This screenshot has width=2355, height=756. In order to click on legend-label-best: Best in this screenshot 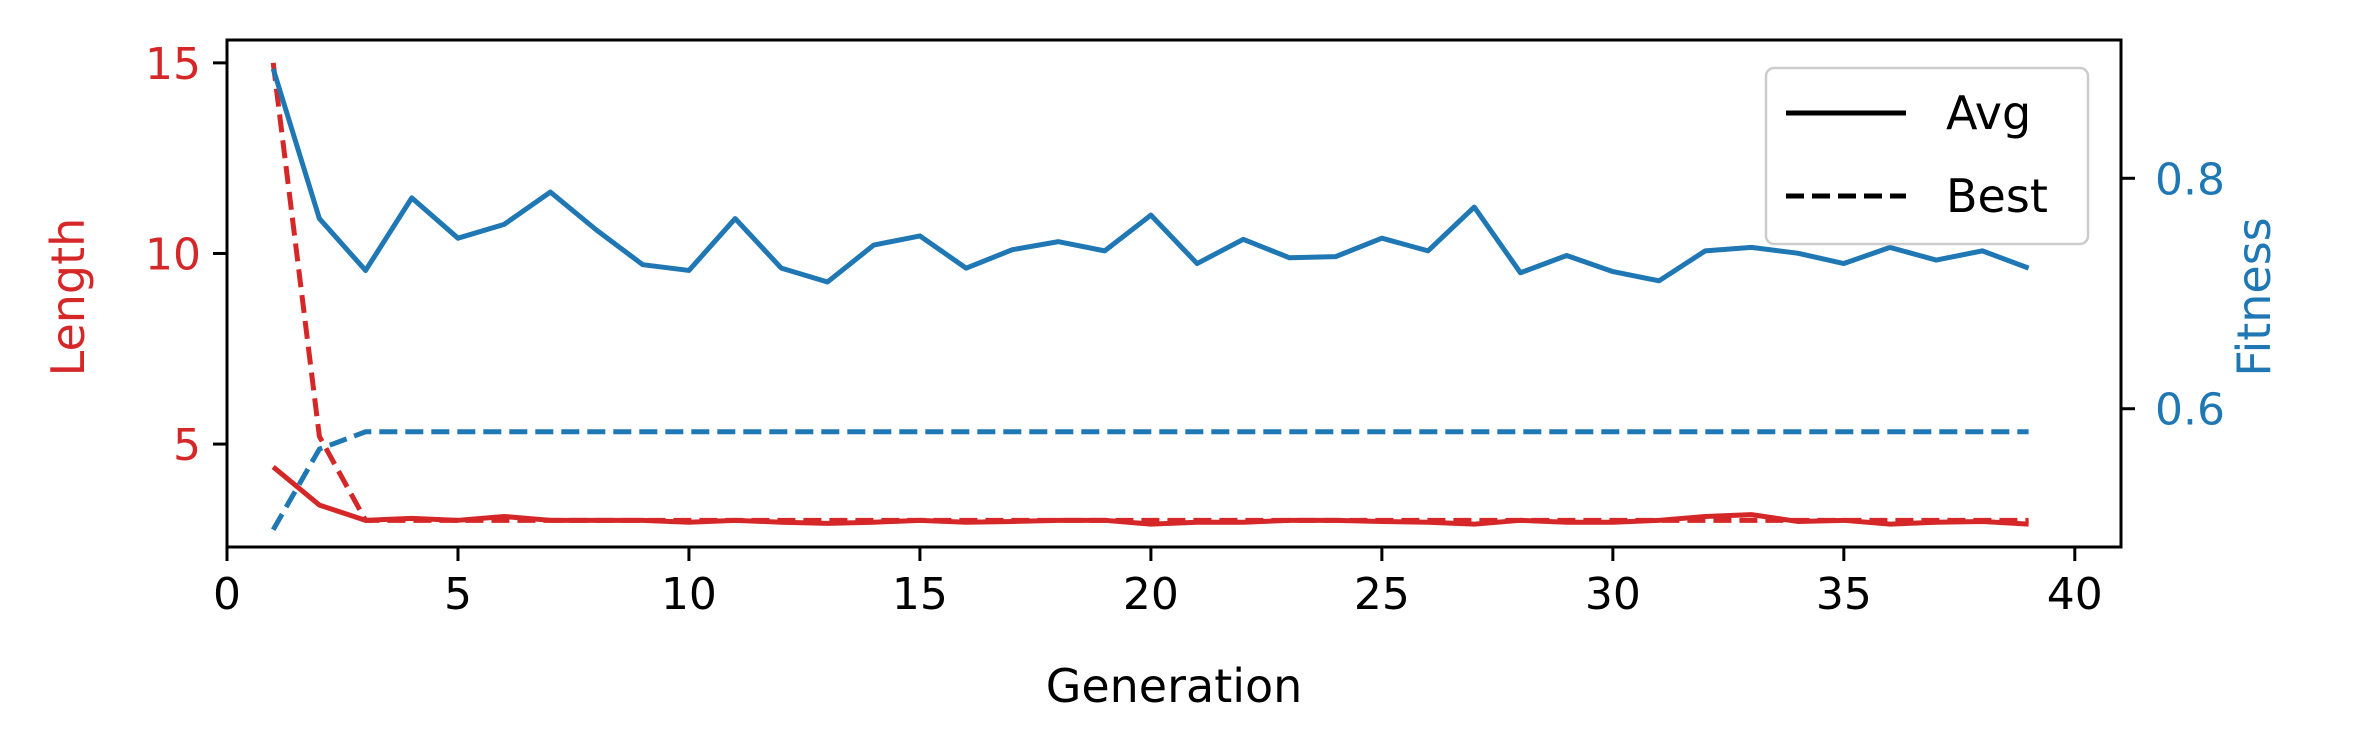, I will do `click(1997, 196)`.